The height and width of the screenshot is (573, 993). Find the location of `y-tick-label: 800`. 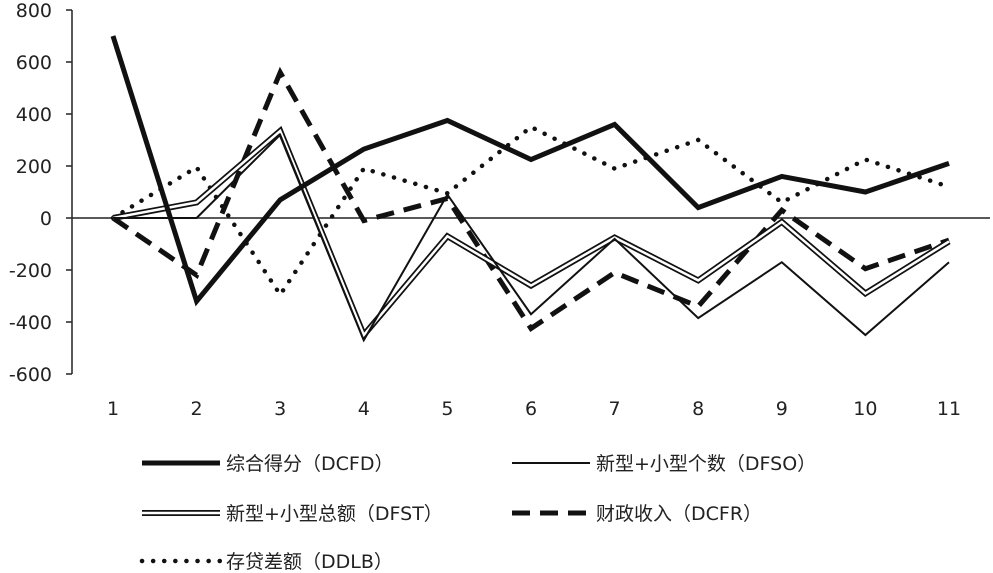

y-tick-label: 800 is located at coordinates (34, 11).